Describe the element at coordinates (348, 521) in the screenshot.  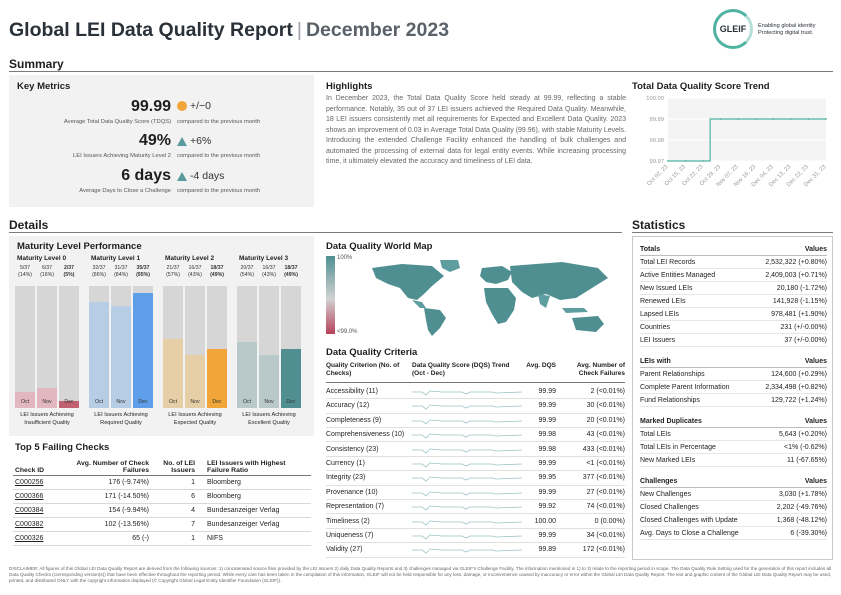
I see `criterion-name: Timeliness (2)` at that location.